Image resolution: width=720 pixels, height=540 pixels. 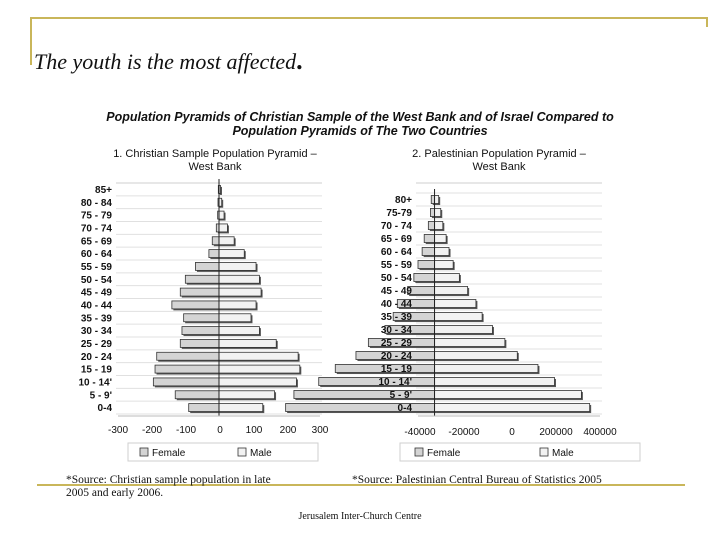 I want to click on chart2-category-label: 30 - 34, so click(x=397, y=330).